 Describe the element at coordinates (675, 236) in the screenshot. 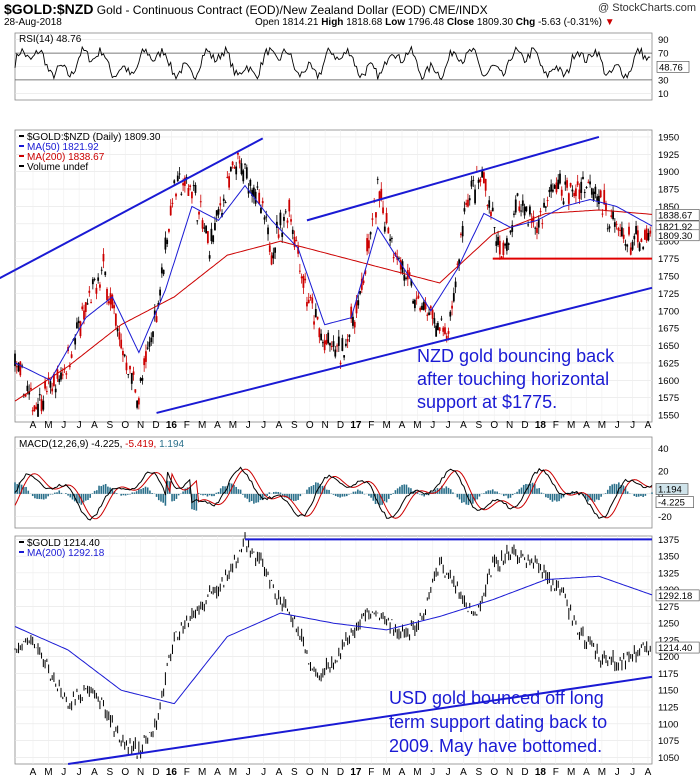

I see `price-last-label: 1809.30` at that location.